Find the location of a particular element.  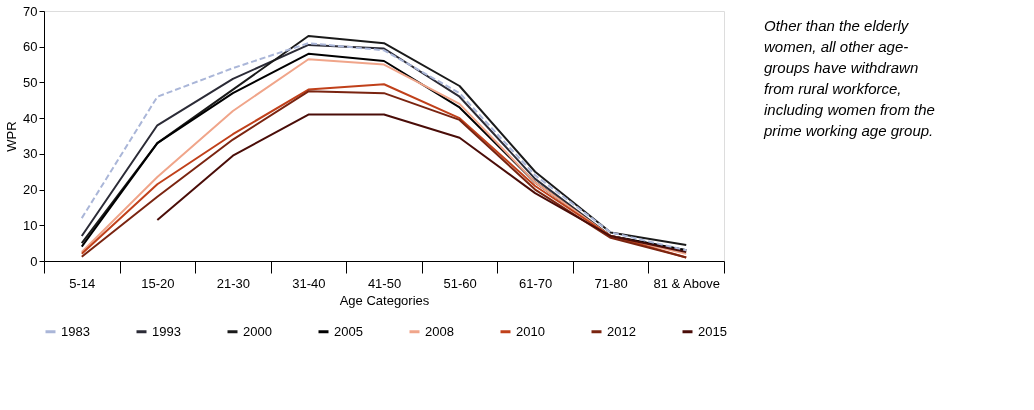

y-tick-label: 40 is located at coordinates (30, 118).